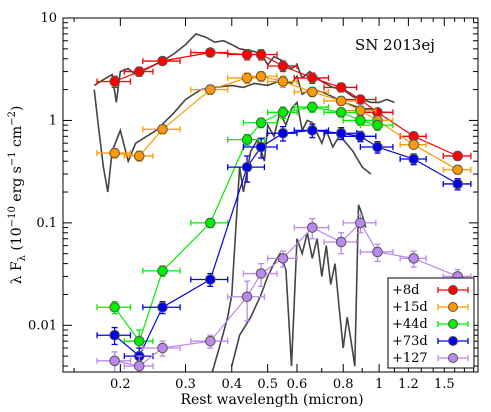 This screenshot has height=412, width=491. I want to click on x-tick-label-6: 1, so click(379, 384).